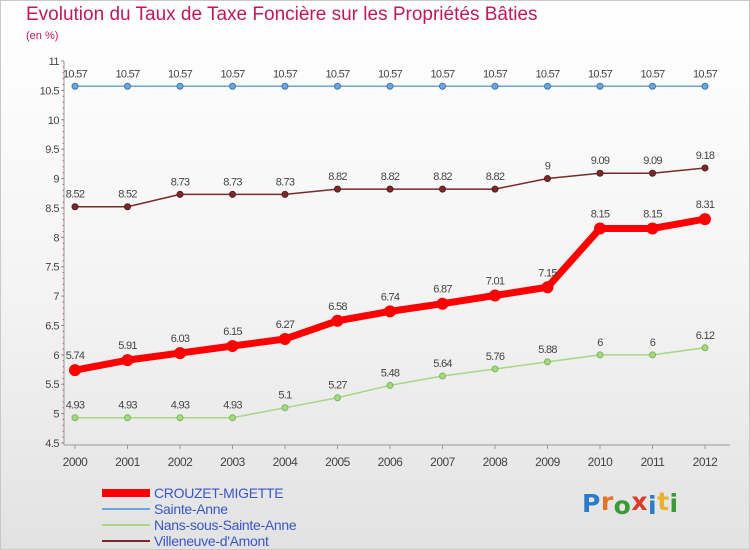 This screenshot has height=550, width=750. I want to click on legend-swatch-crouzet-migette, so click(126, 493).